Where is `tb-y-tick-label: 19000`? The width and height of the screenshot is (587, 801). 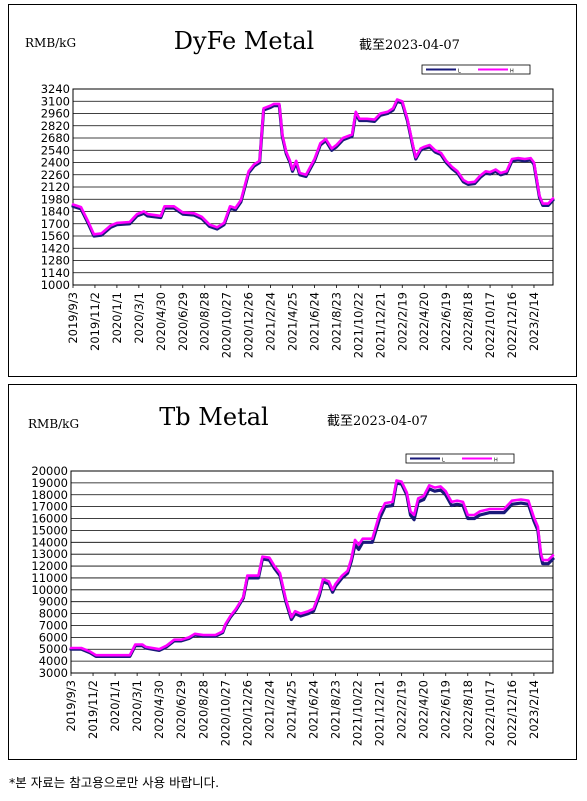
tb-y-tick-label: 19000 is located at coordinates (49, 483).